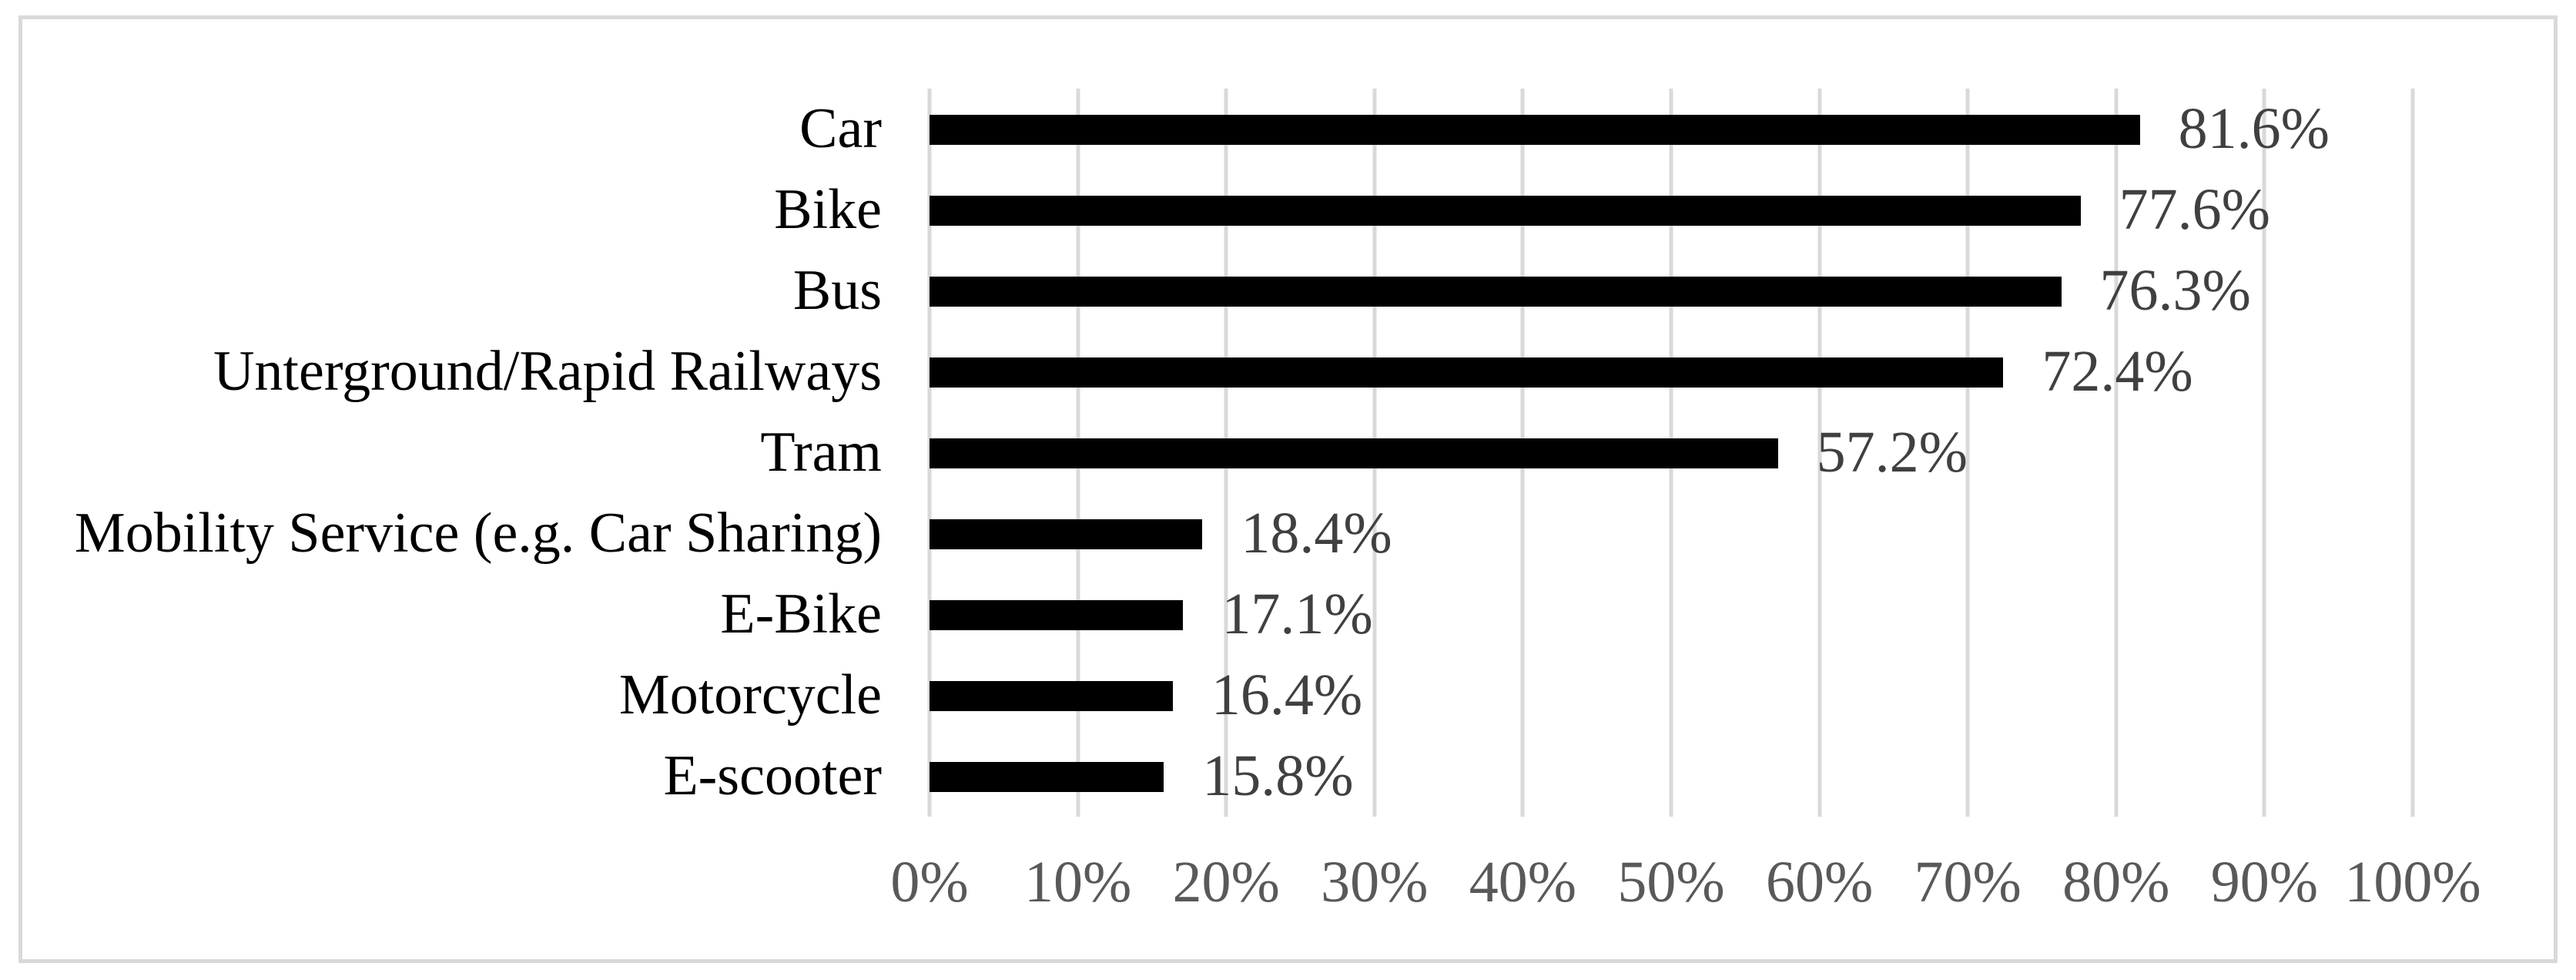  I want to click on bar-value-label: 18.4%, so click(1316, 533).